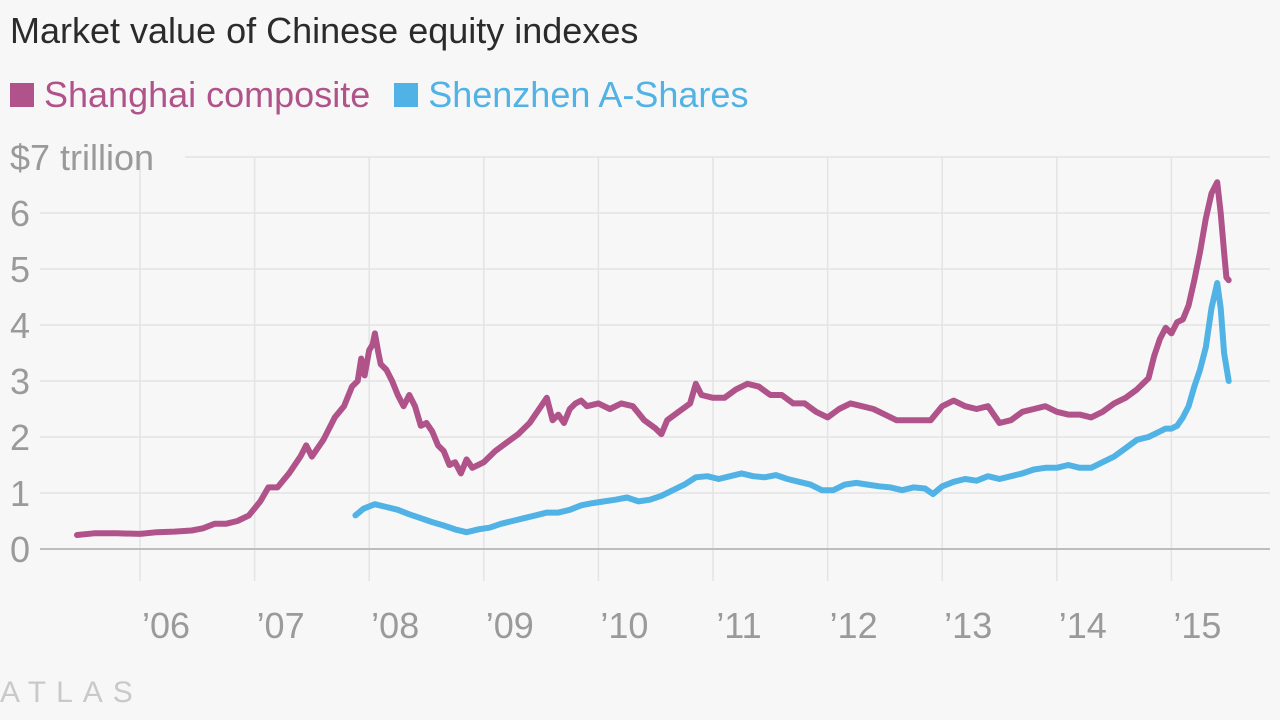 This screenshot has width=1280, height=720. I want to click on y-tick-label: 1, so click(20, 493).